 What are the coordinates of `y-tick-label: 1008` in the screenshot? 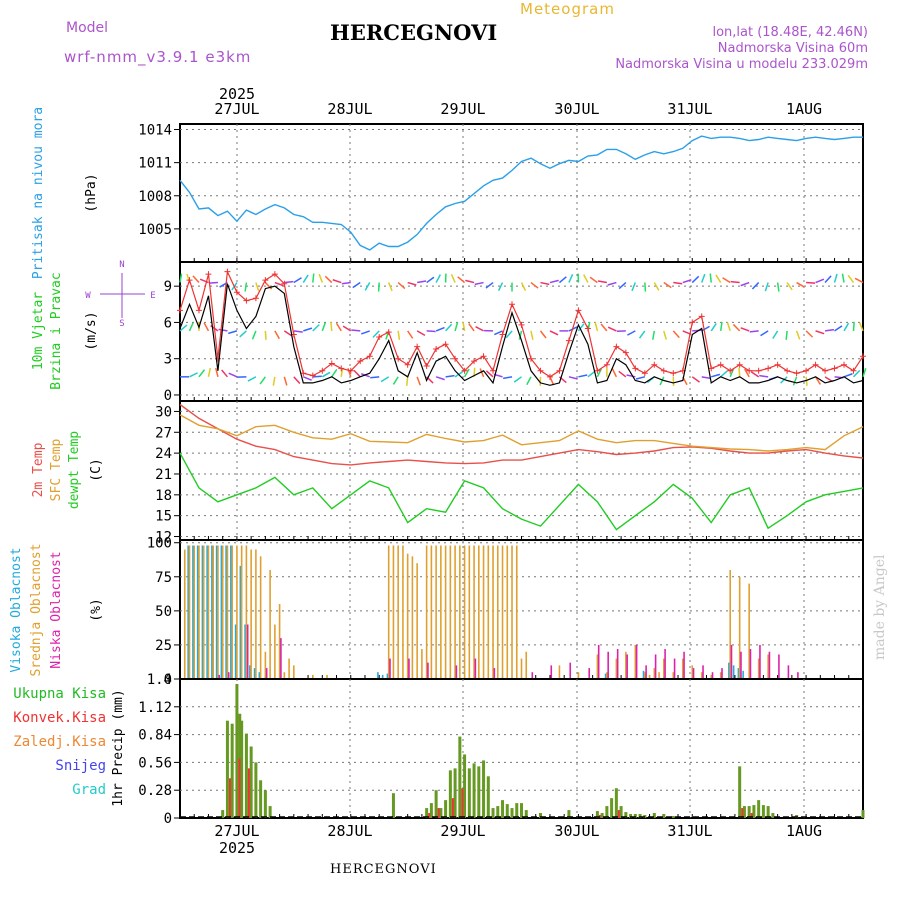 It's located at (155, 197).